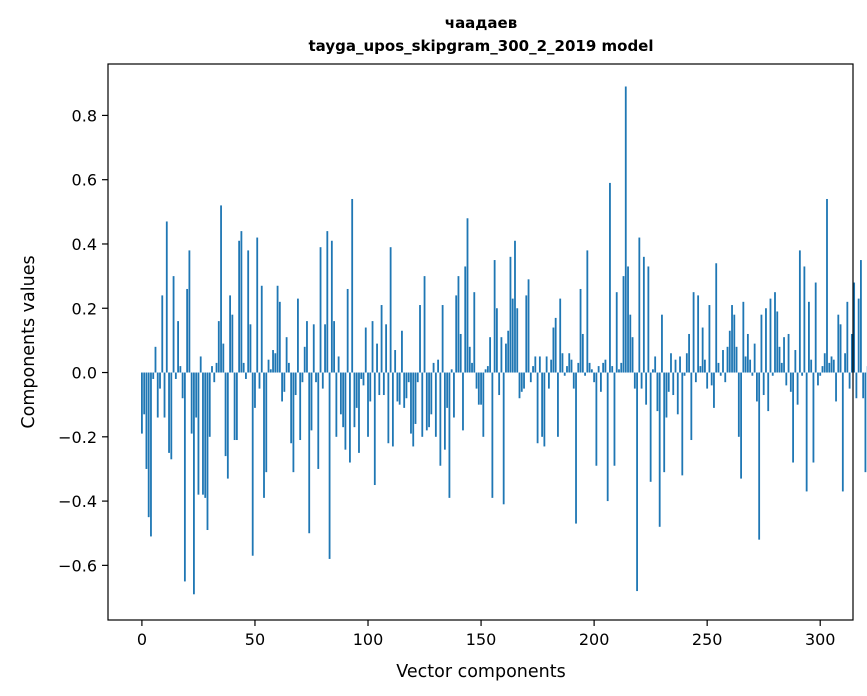 This screenshot has height=696, width=867. I want to click on x-tick-label: 0, so click(142, 639).